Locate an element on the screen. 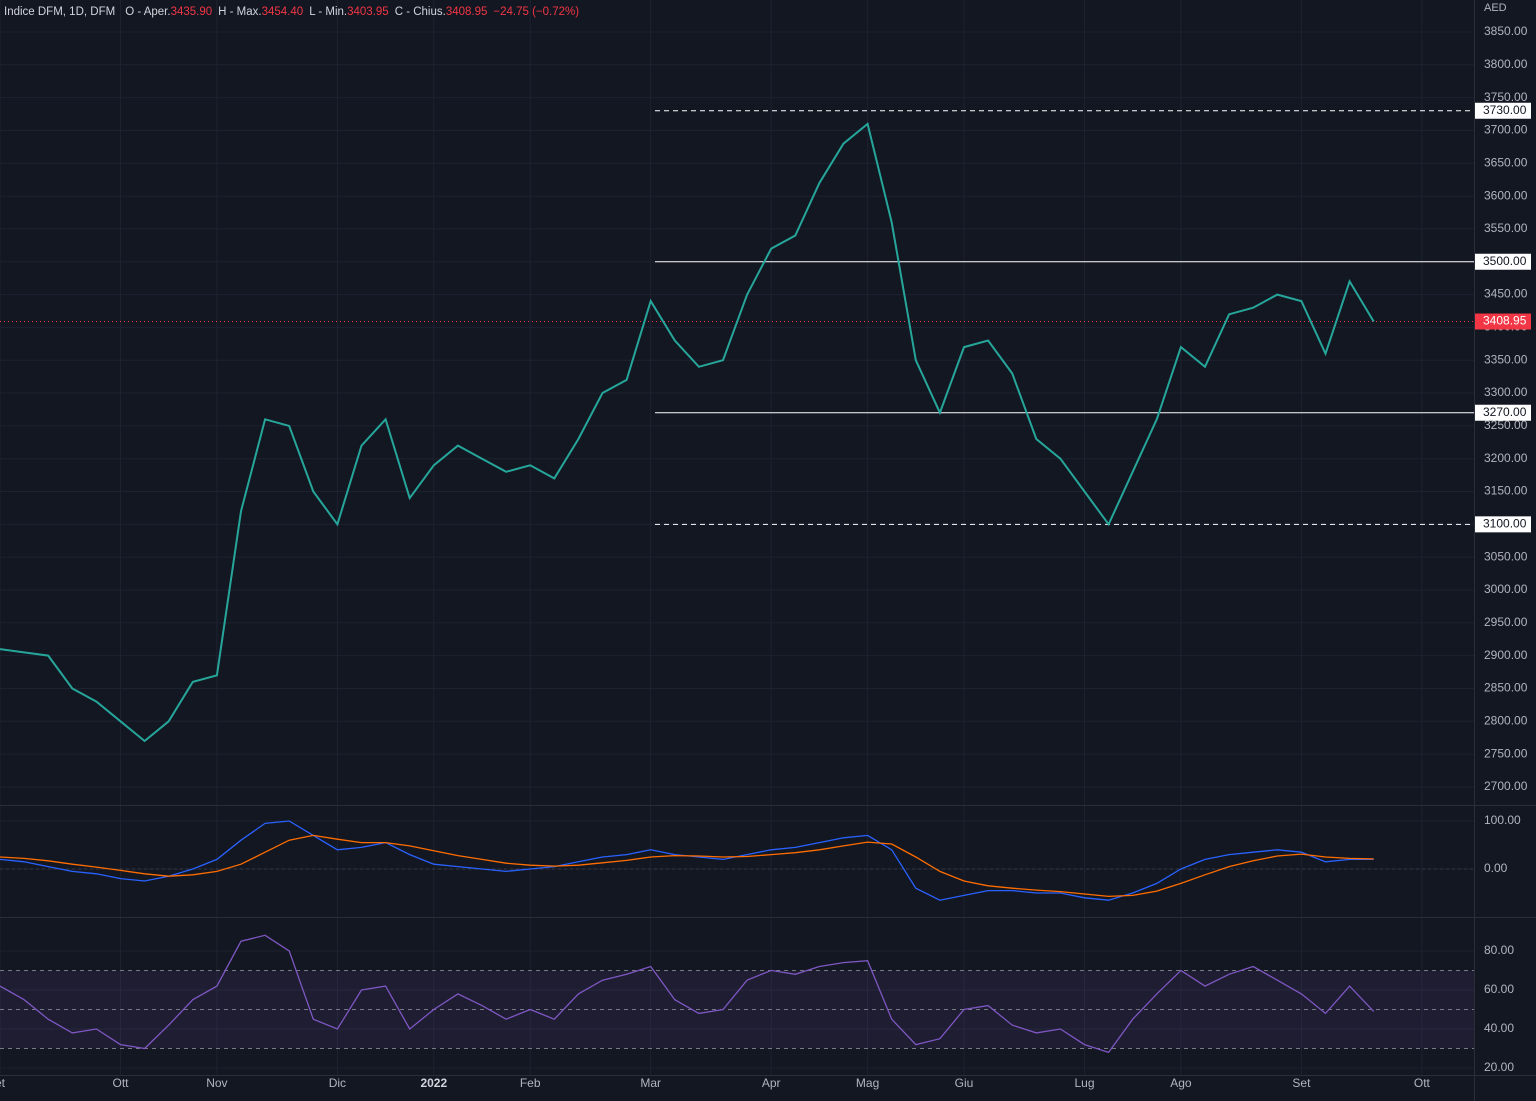 The image size is (1536, 1101). x-tick-label: Feb is located at coordinates (530, 1083).